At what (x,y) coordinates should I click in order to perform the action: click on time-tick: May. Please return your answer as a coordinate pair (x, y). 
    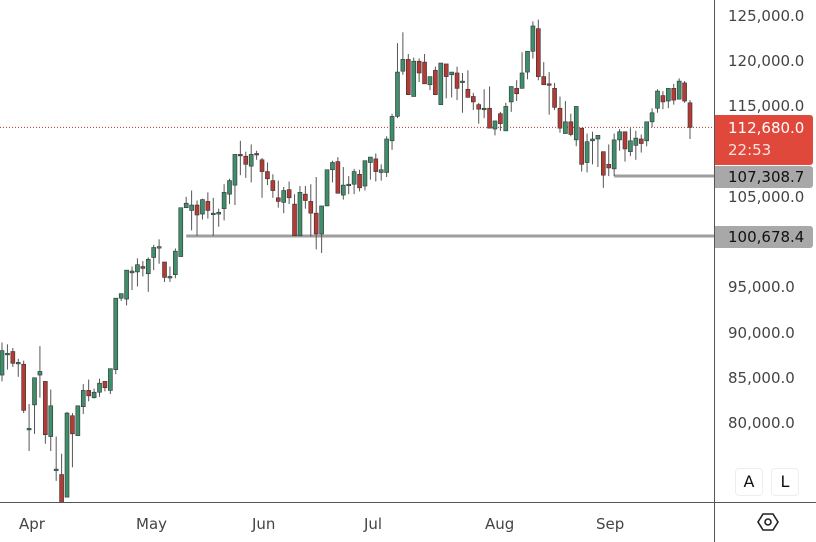
    Looking at the image, I should click on (152, 524).